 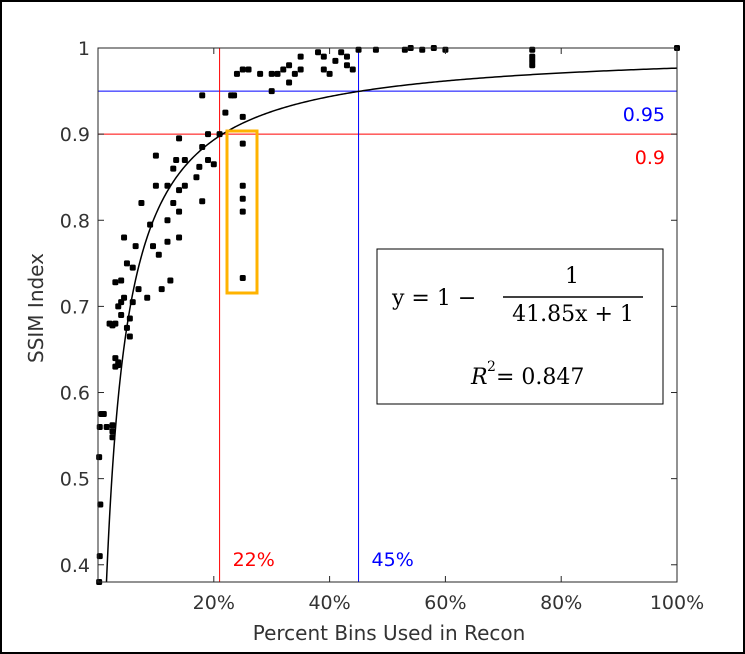 I want to click on highlight-box, so click(x=242, y=212).